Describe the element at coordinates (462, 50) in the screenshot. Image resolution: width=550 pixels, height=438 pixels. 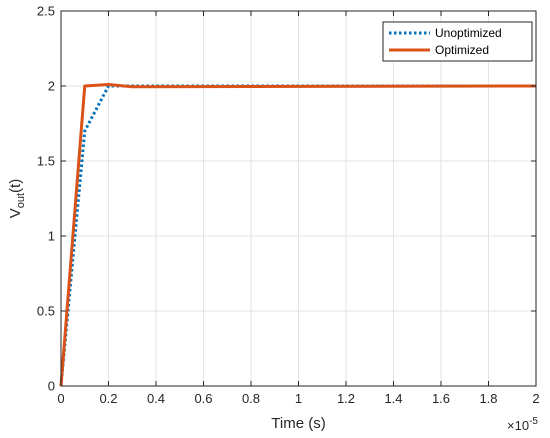
I see `legend-label-optimized: Optimized` at that location.